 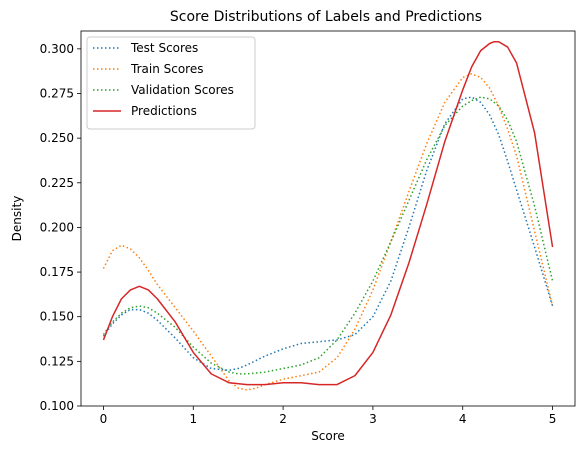 What do you see at coordinates (17, 219) in the screenshot?
I see `y-axis-label: Density` at bounding box center [17, 219].